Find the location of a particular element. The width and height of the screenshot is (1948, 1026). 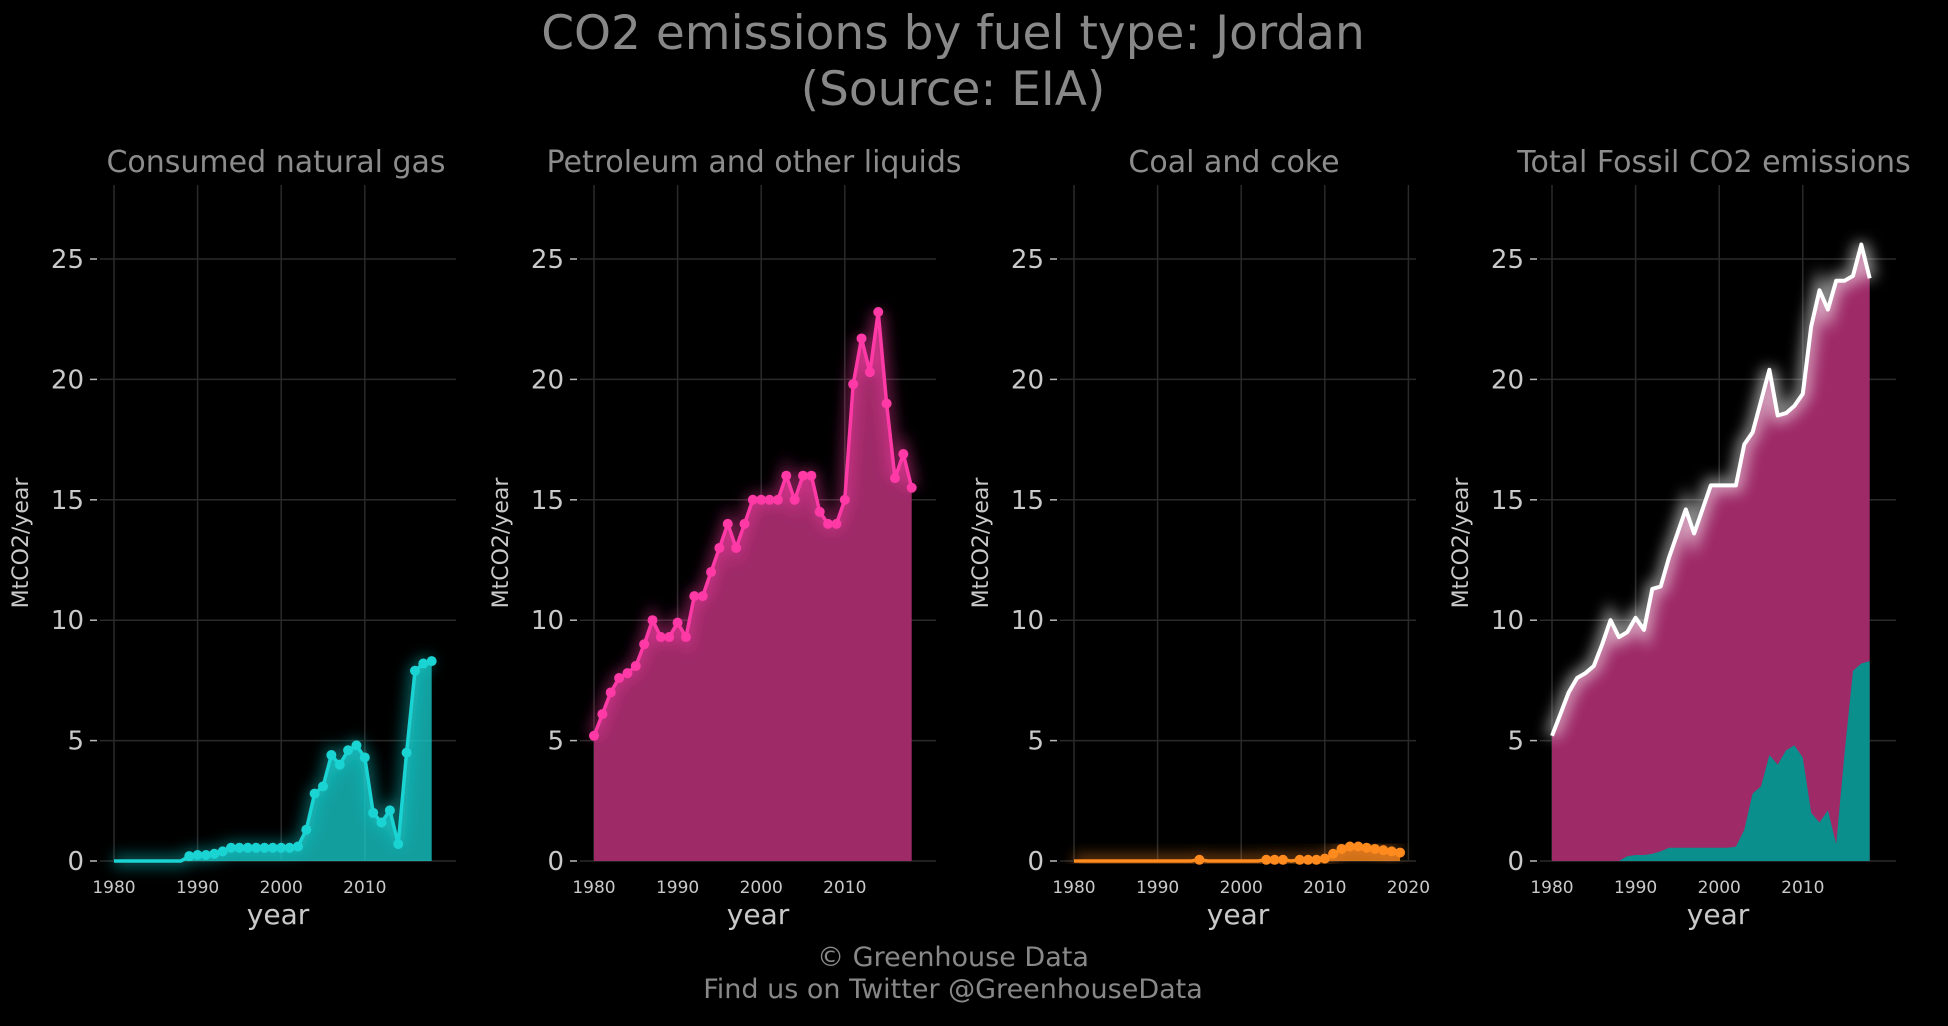

panel-title: Total Fossil CO2 emissions is located at coordinates (1713, 162).